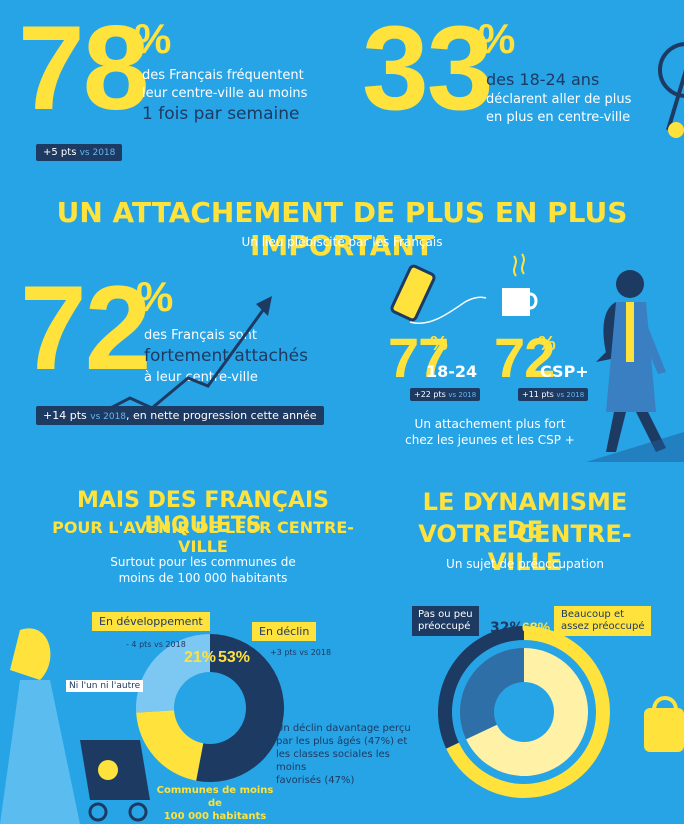 Image resolution: width=684 pixels, height=824 pixels. What do you see at coordinates (203, 562) in the screenshot?
I see `section-2-subtitle-line1: Surtout pour les communes de` at bounding box center [203, 562].